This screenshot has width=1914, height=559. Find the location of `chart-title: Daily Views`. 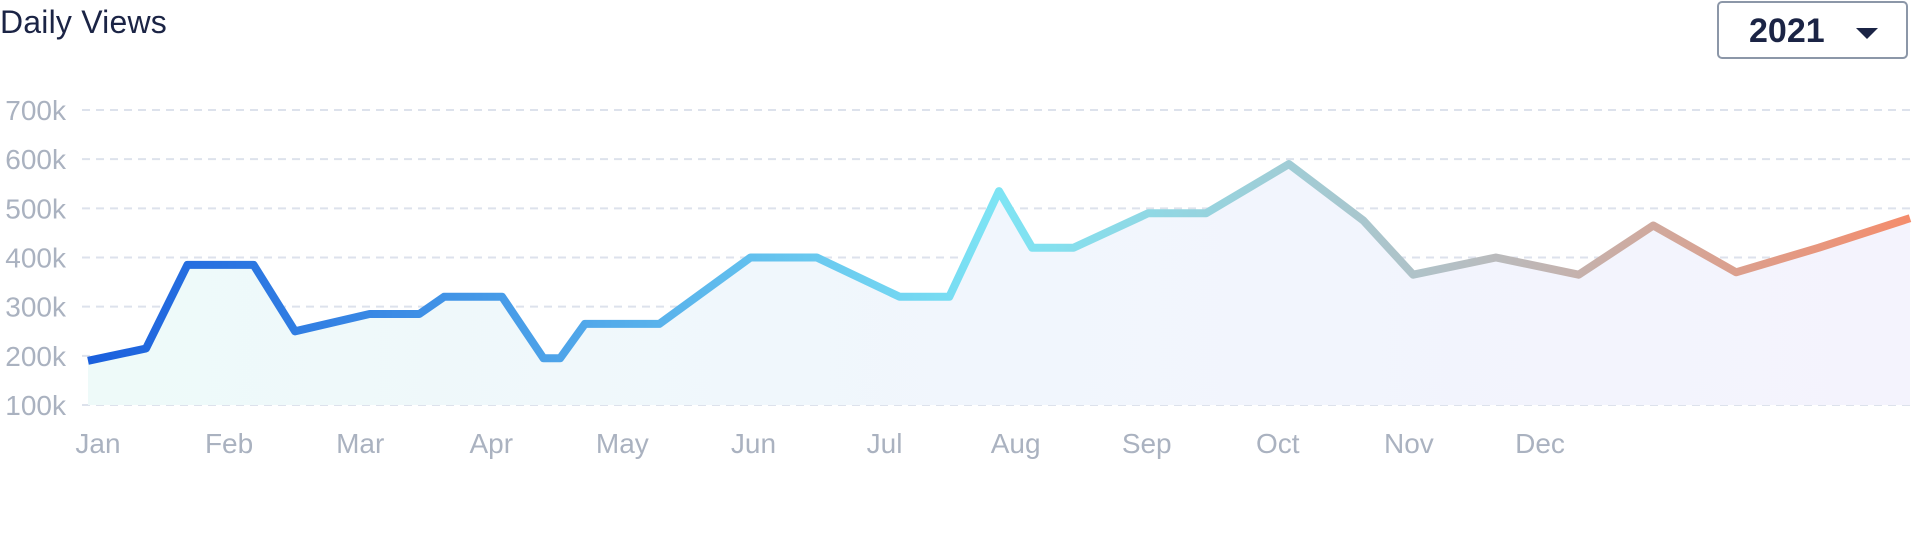

chart-title: Daily Views is located at coordinates (83, 22).